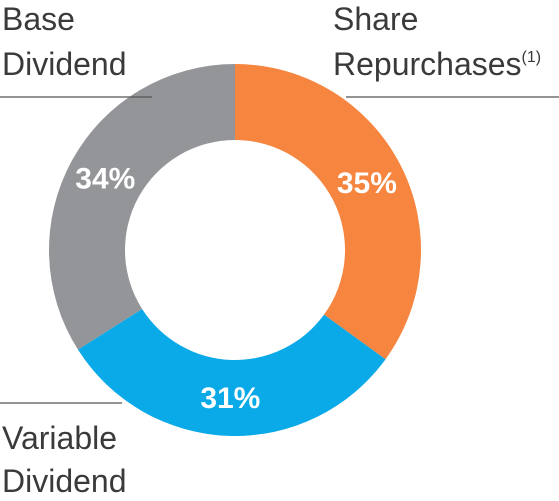 This screenshot has width=559, height=501. I want to click on legend-share-repurchases-line1: Share, so click(375, 19).